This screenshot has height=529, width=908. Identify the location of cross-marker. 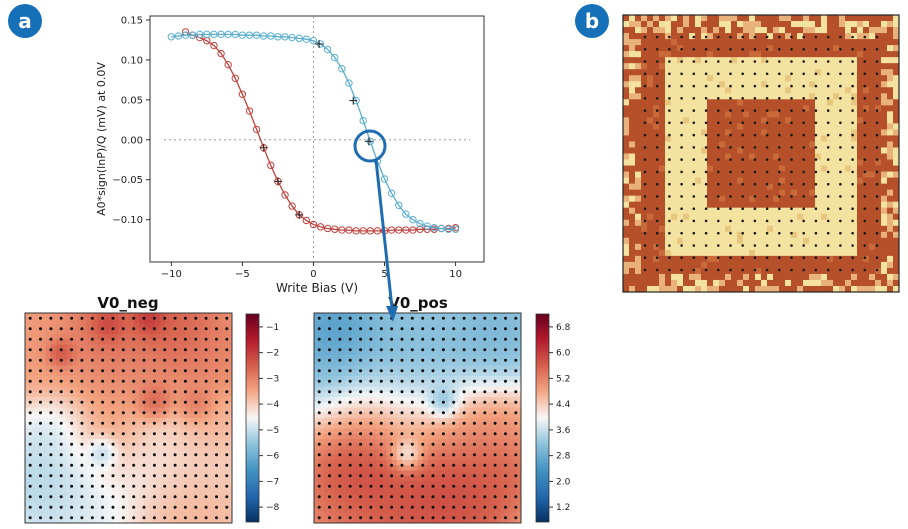
(277, 181).